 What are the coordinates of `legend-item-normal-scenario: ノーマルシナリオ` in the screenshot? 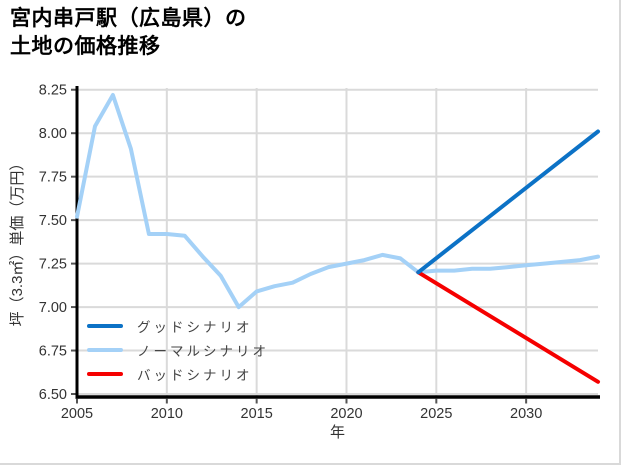 It's located at (178, 350).